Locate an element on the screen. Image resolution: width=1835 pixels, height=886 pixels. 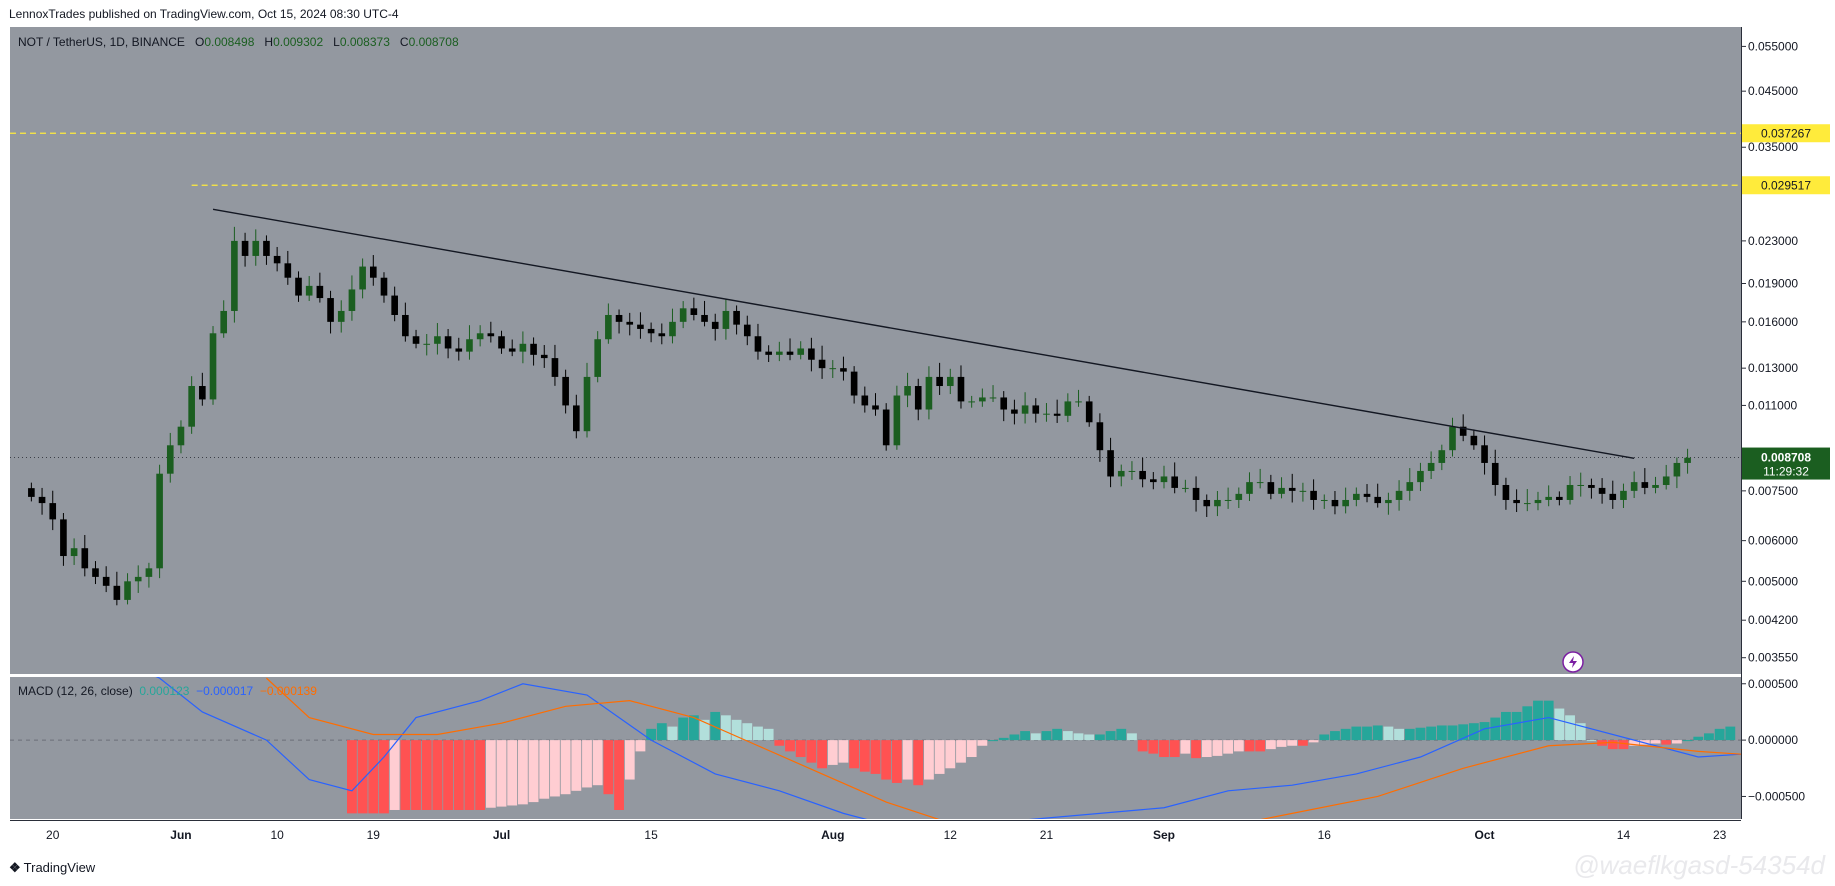
tradingview-logo: ❖ TradingView is located at coordinates (52, 867).